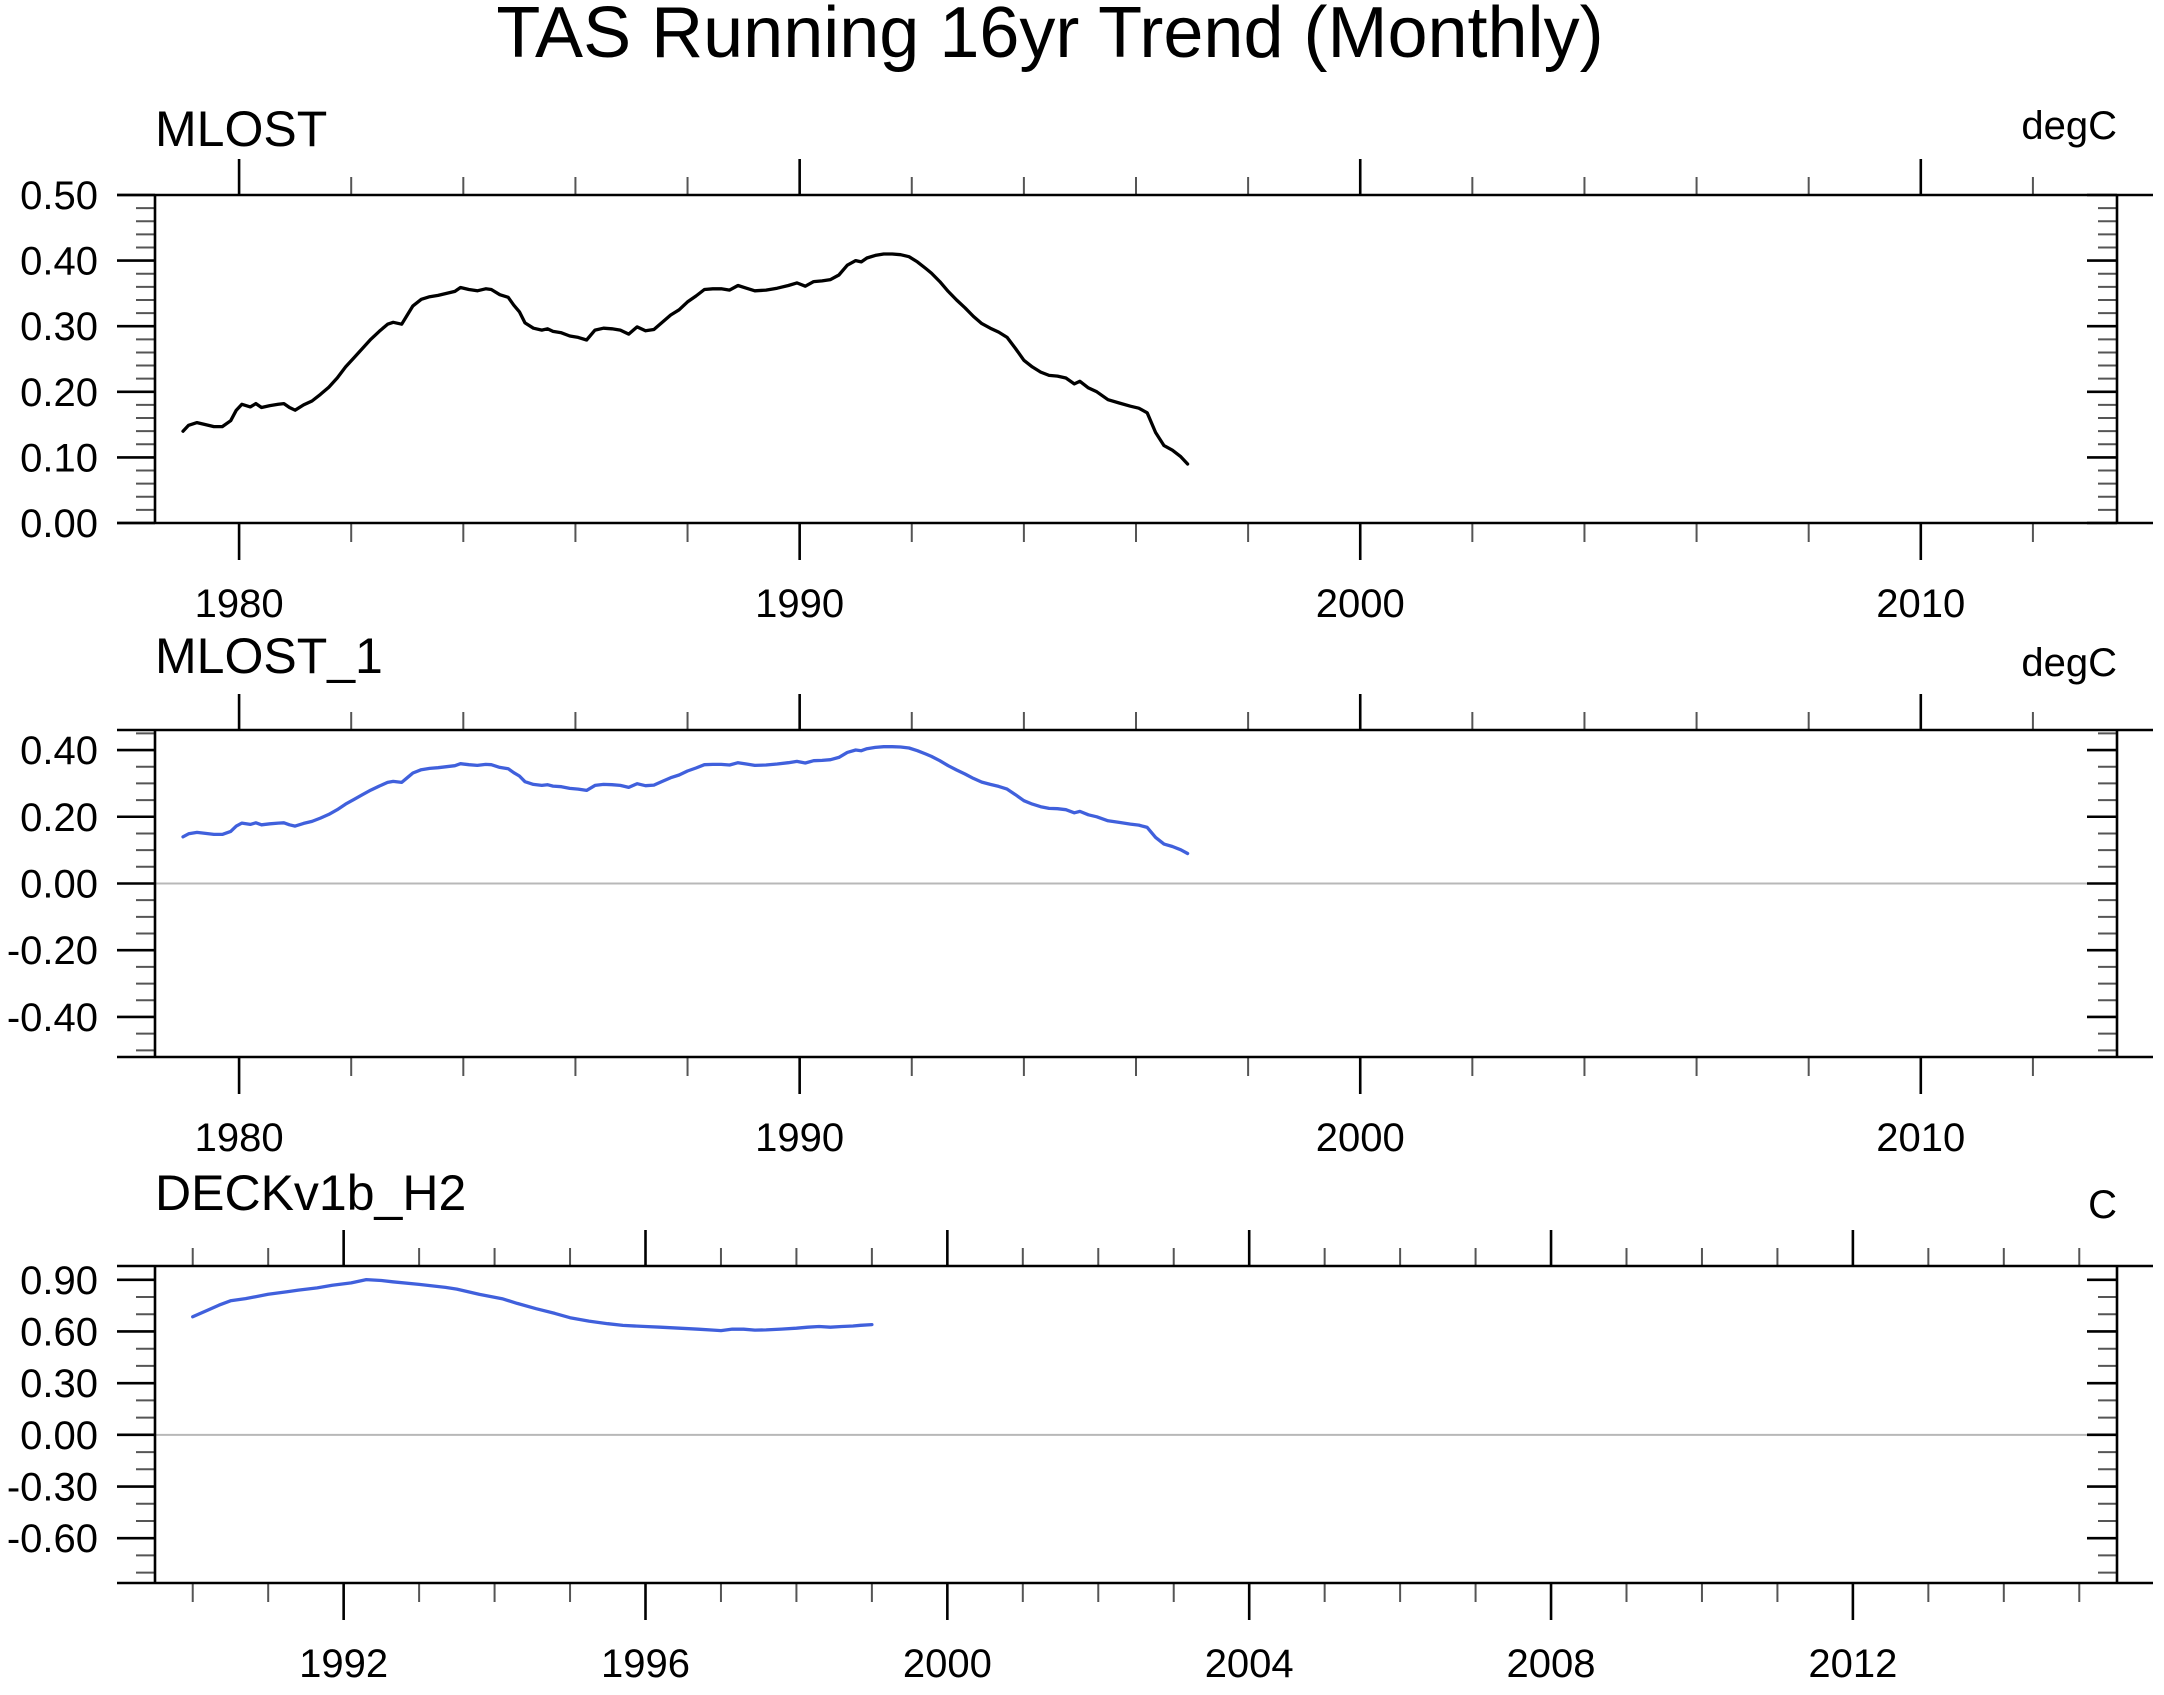 Image resolution: width=2164 pixels, height=1695 pixels. What do you see at coordinates (52, 951) in the screenshot?
I see `y-tick-label: -0.20` at bounding box center [52, 951].